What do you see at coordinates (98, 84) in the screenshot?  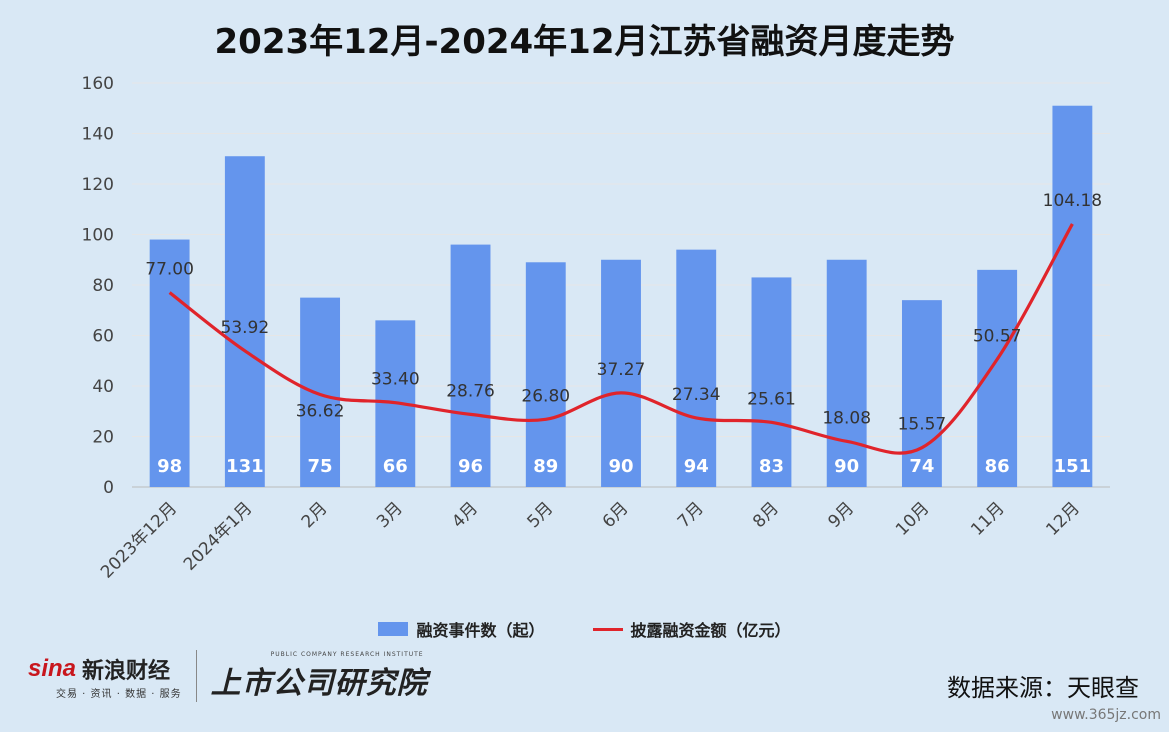 I see `y-tick-label: 160` at bounding box center [98, 84].